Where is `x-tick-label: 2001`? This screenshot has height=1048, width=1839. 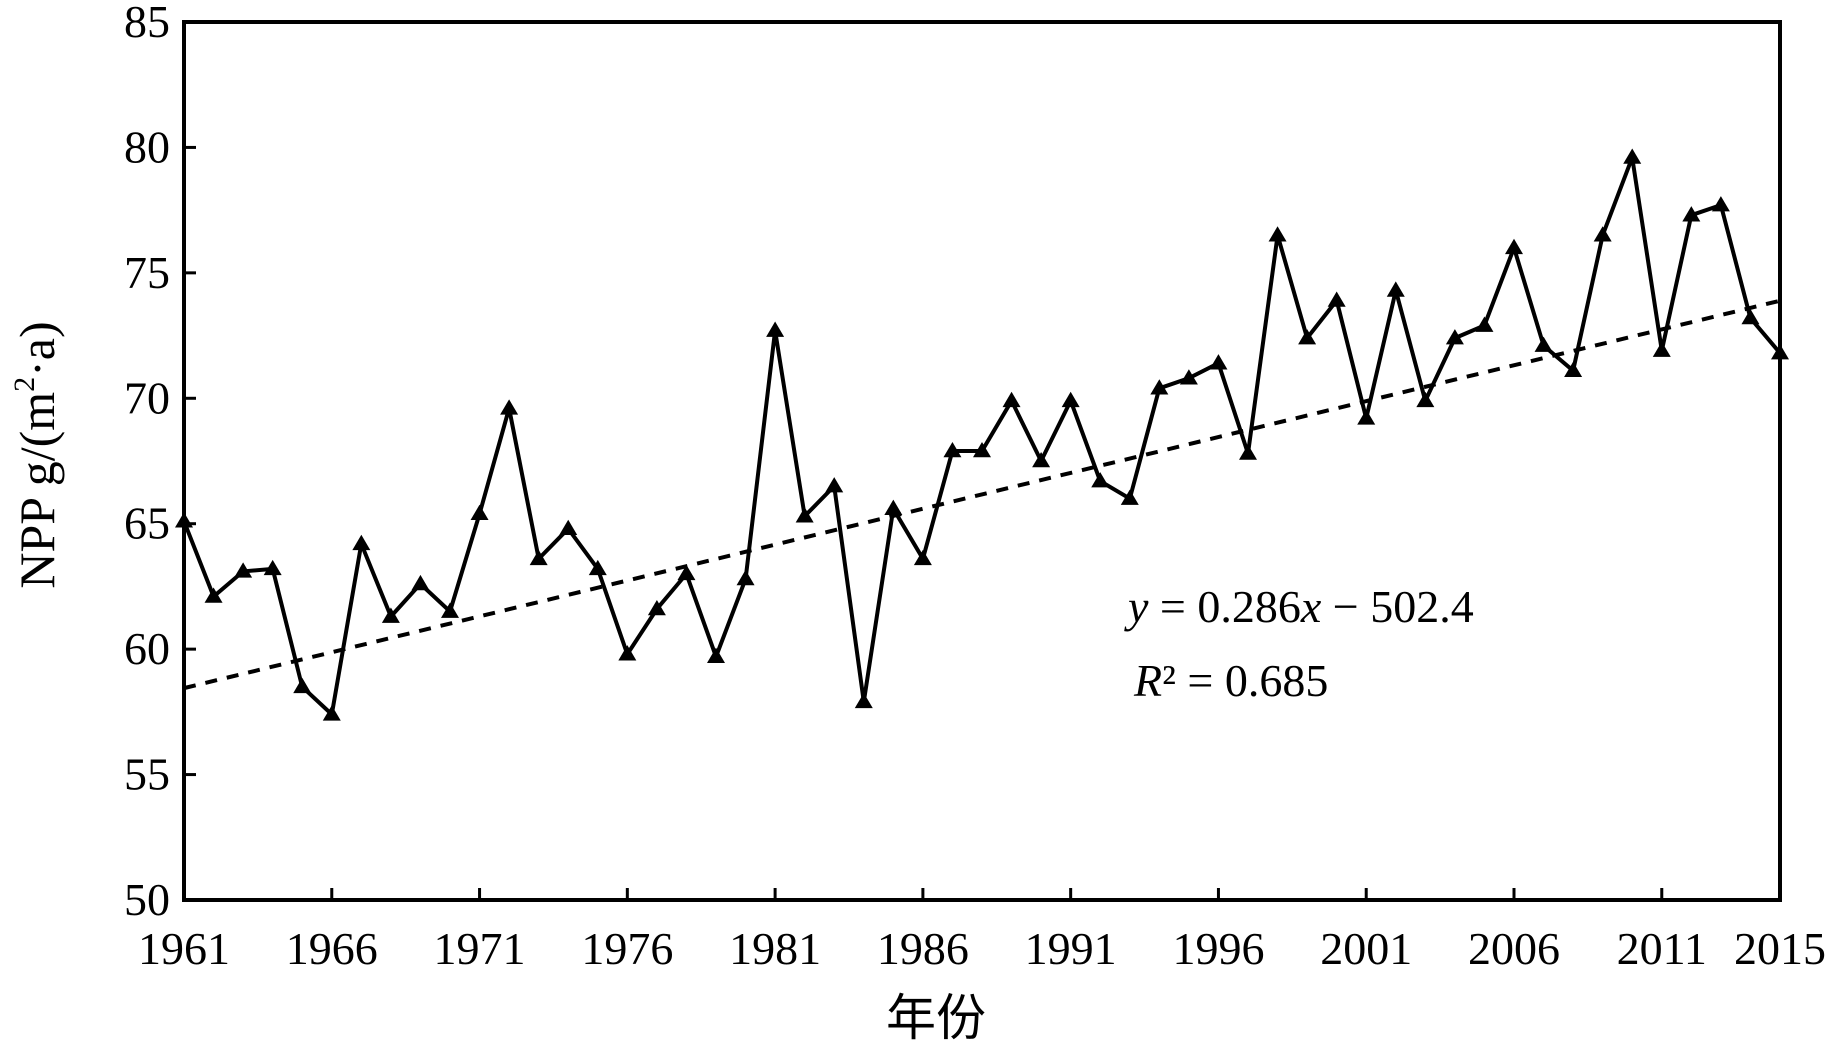 x-tick-label: 2001 is located at coordinates (1366, 948).